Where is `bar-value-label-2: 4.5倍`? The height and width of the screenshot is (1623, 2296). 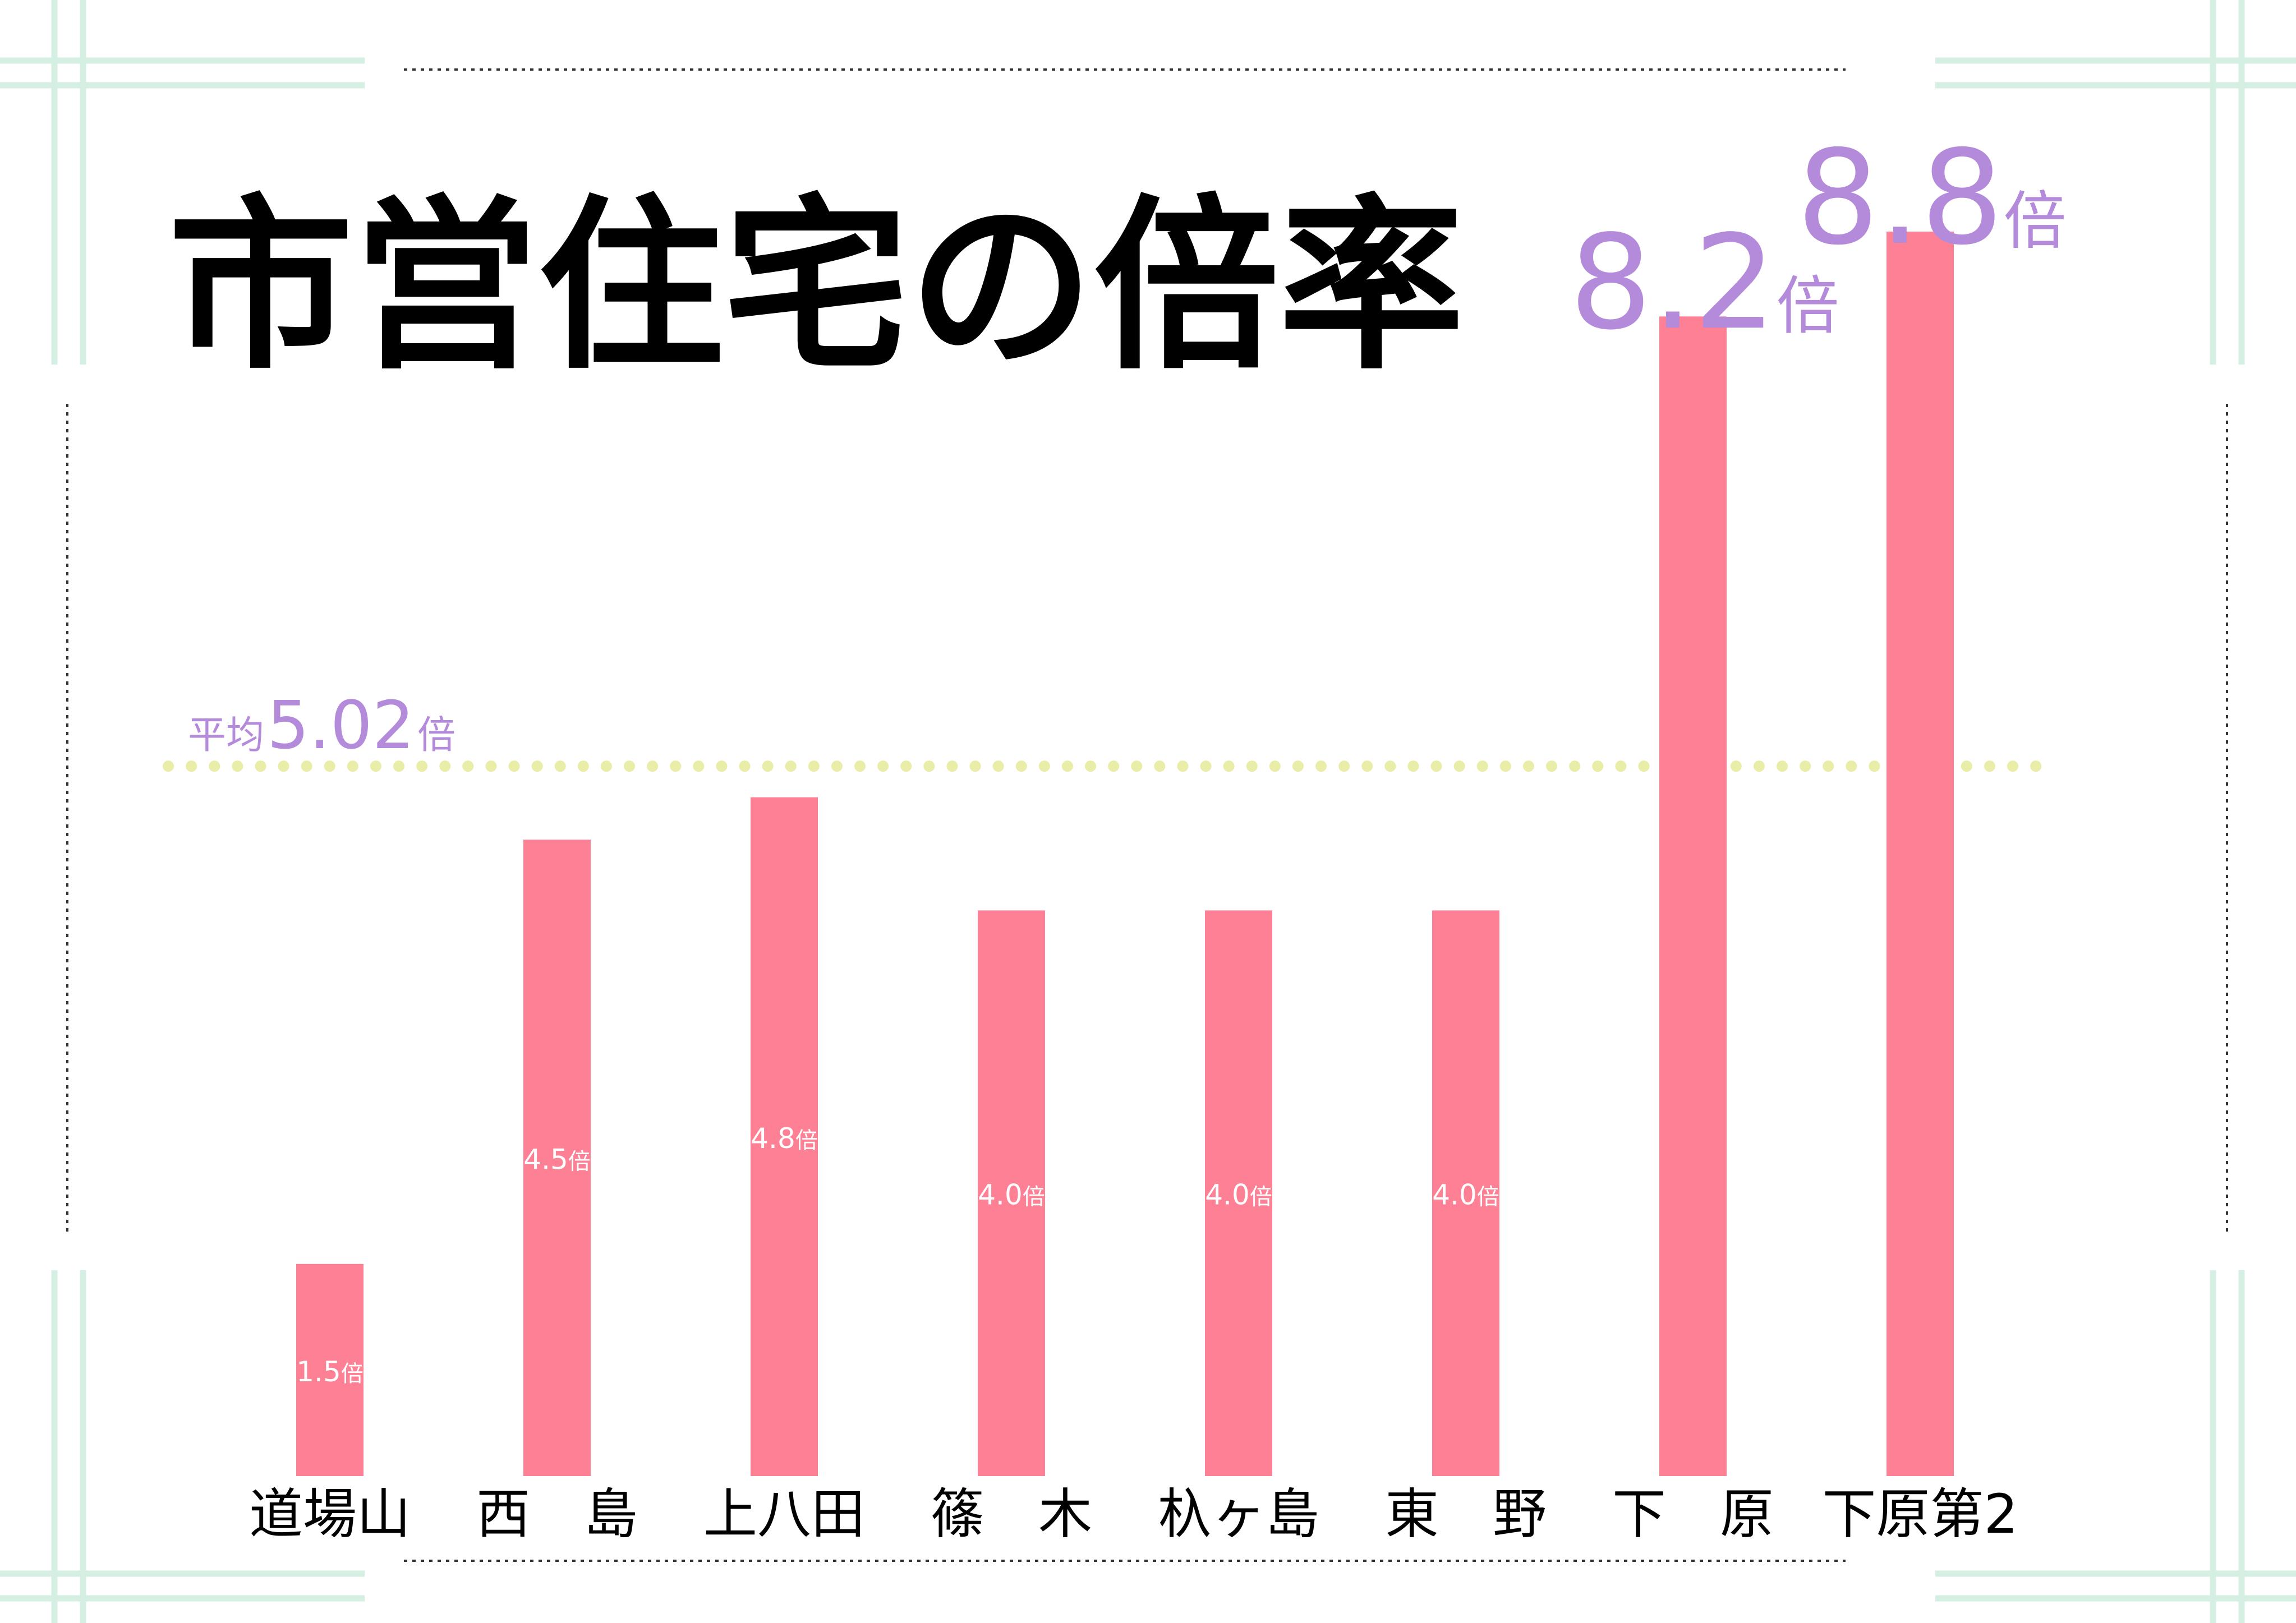
bar-value-label-2: 4.5倍 is located at coordinates (557, 1160).